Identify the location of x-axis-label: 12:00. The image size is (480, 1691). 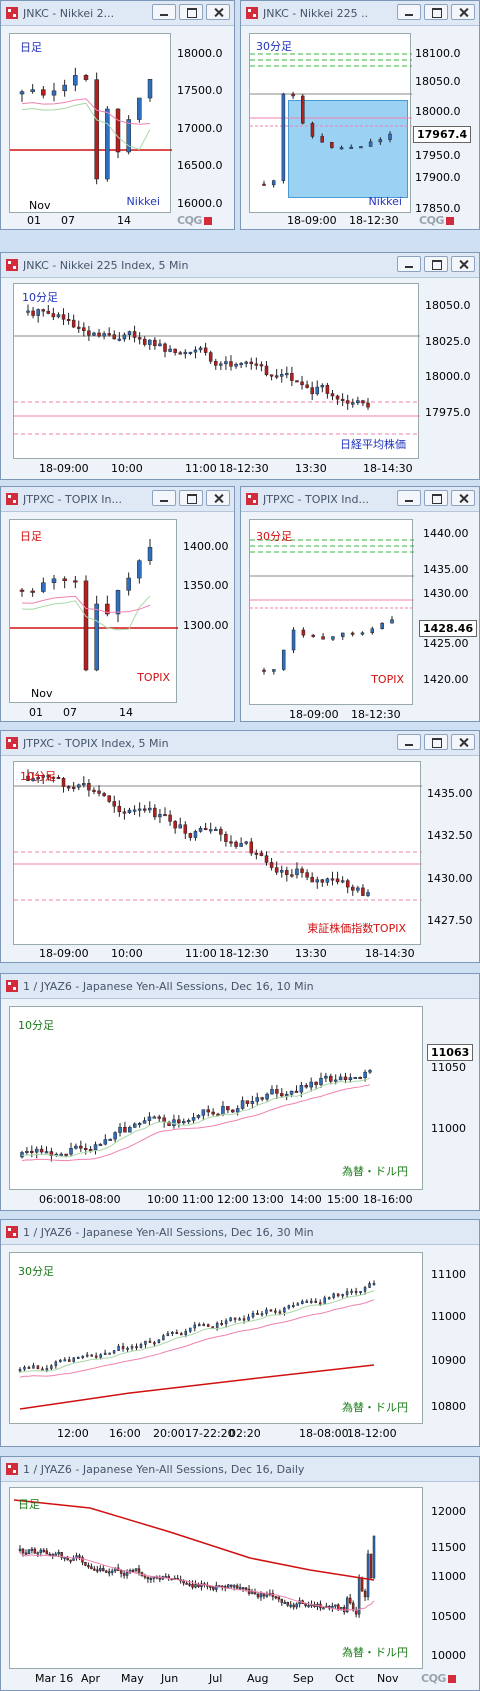
(73, 1433).